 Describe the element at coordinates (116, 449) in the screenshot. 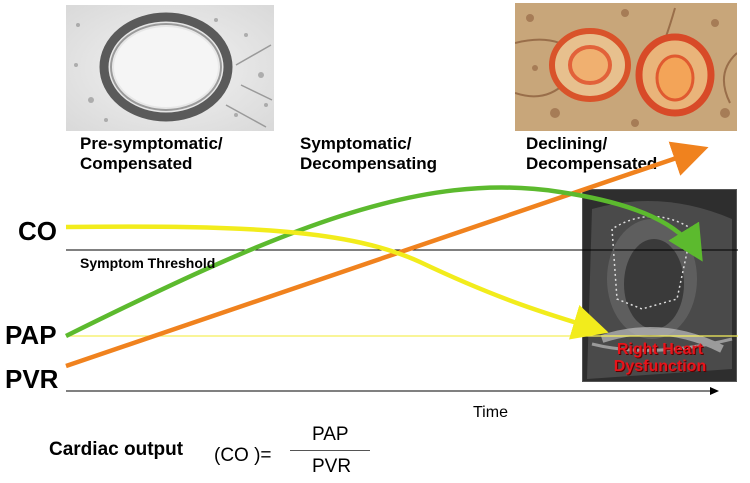

I see `formula-prefix: Cardiac output` at that location.